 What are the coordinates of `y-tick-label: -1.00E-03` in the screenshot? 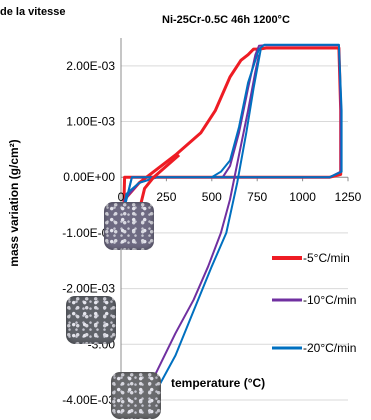 It's located at (88, 233).